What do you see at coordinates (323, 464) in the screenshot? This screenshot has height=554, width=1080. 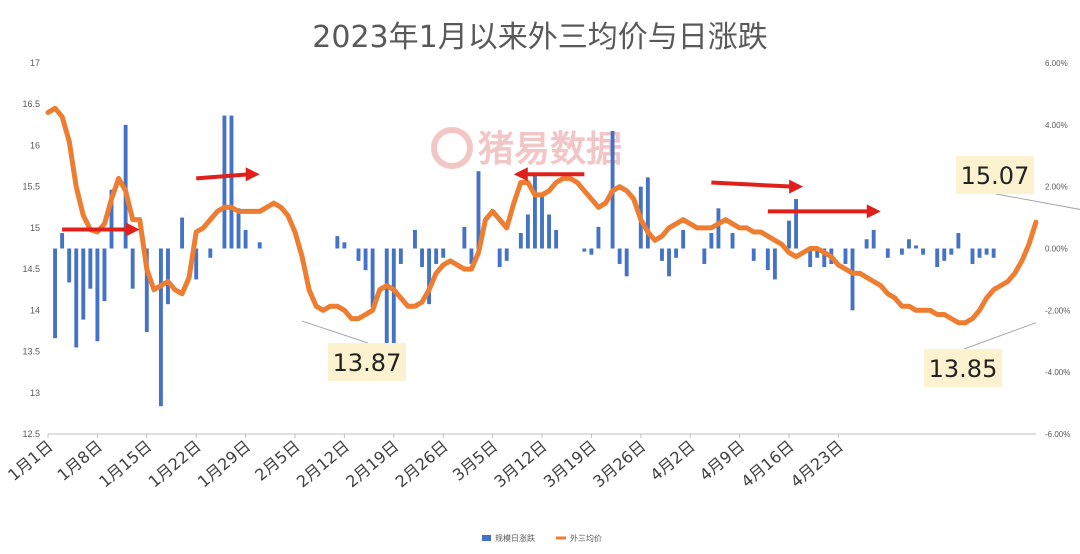 I see `x-tick-label: 2月12日` at bounding box center [323, 464].